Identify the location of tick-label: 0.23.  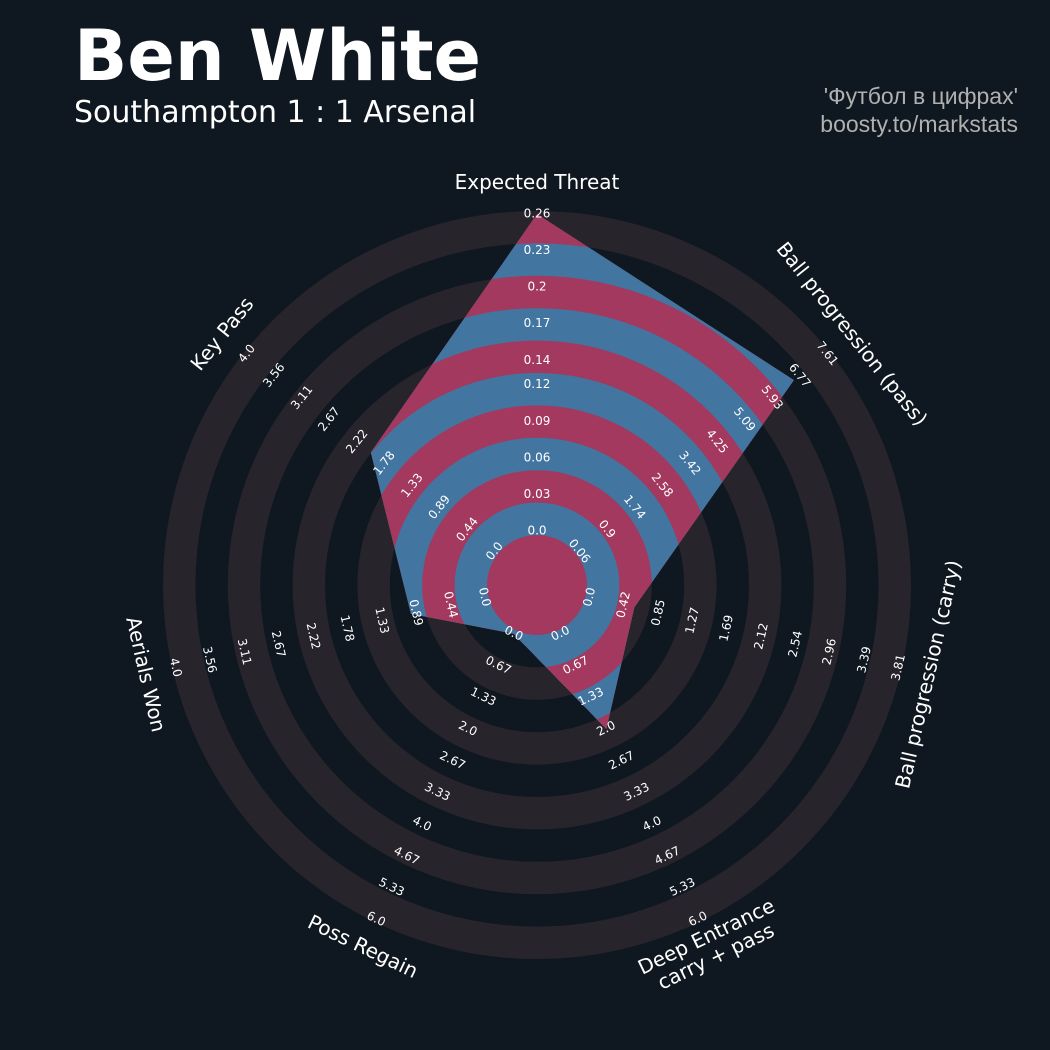
(537, 250).